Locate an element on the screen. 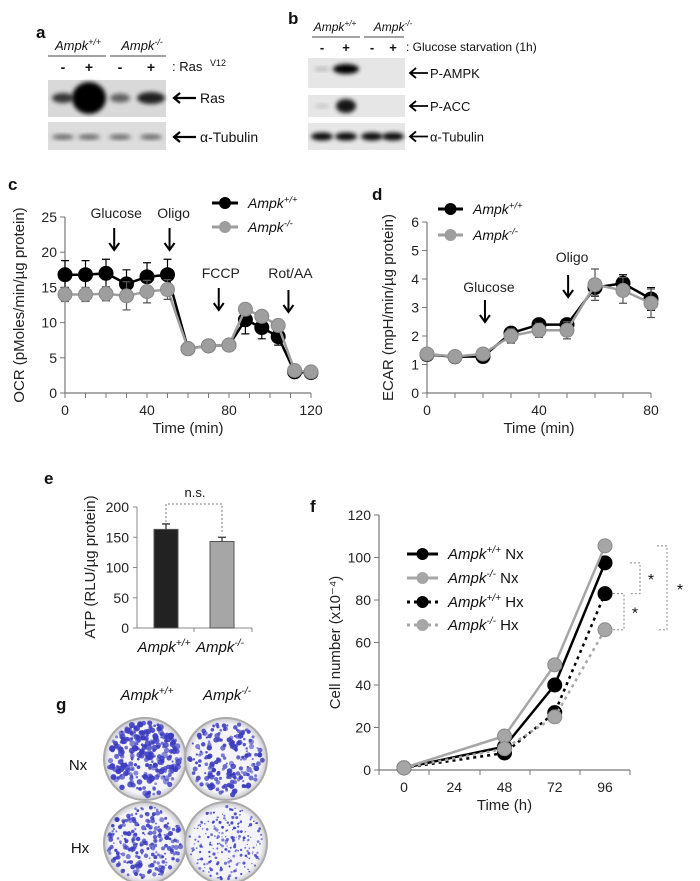  band-label-ras: Ras is located at coordinates (212, 98).